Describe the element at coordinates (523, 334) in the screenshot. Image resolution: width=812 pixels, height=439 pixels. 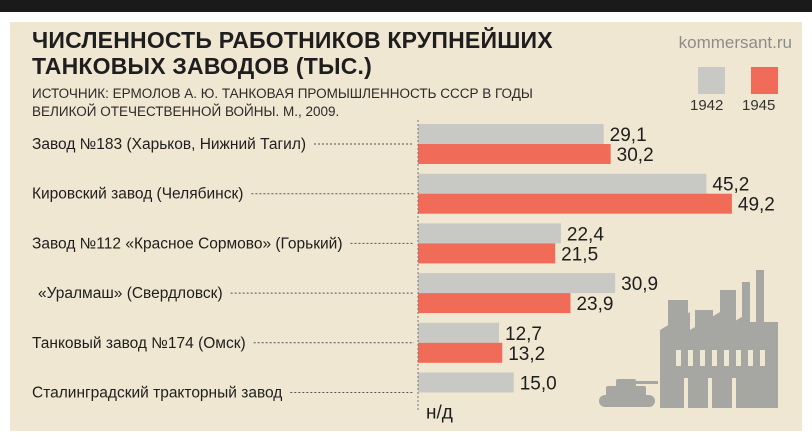
I see `value-label-1942: 12,7` at that location.